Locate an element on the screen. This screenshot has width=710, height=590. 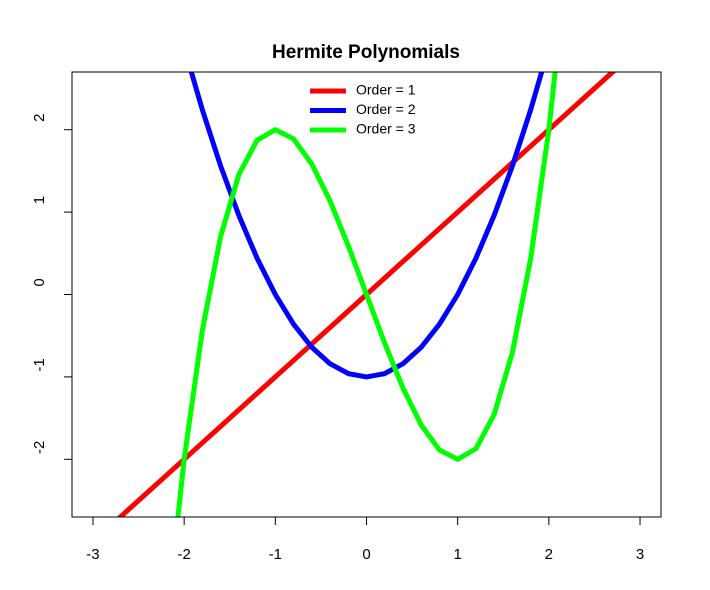
legend-label: Order = 3 is located at coordinates (386, 129).